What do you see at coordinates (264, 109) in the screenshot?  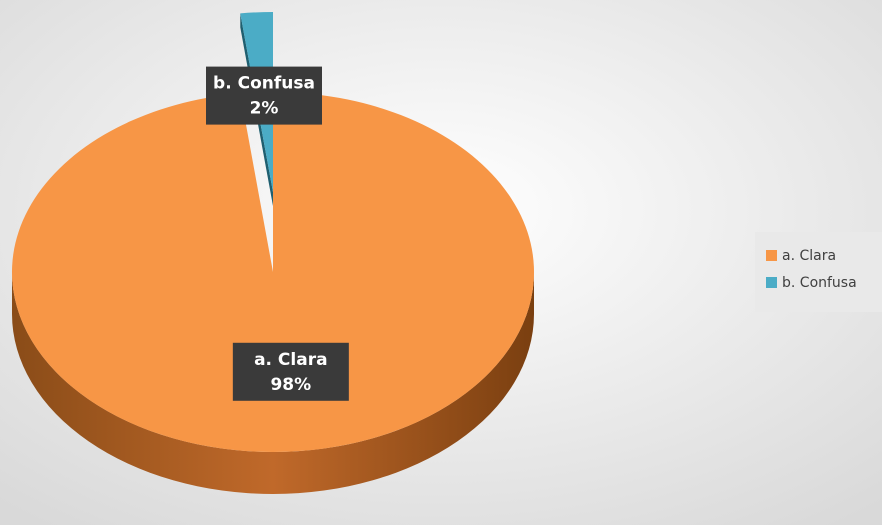 I see `data-label-value: 2%` at bounding box center [264, 109].